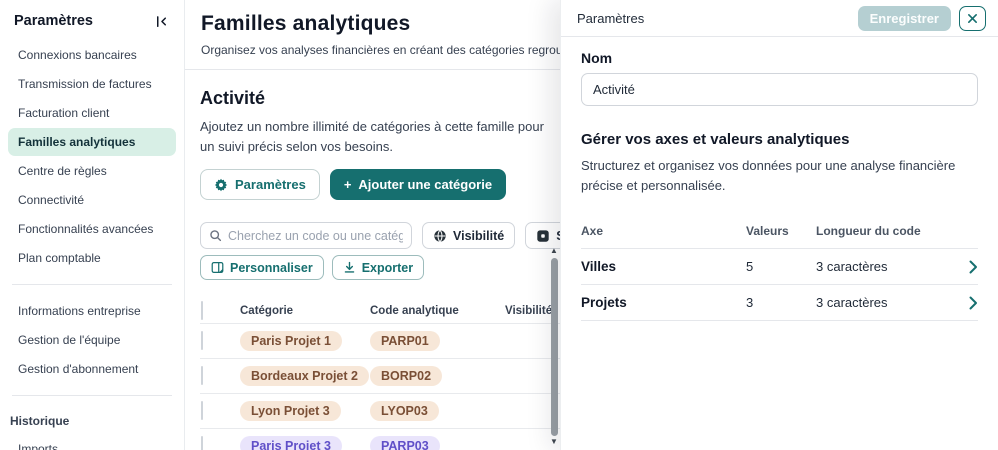  What do you see at coordinates (267, 310) in the screenshot?
I see `column-header-category: Catégorie` at bounding box center [267, 310].